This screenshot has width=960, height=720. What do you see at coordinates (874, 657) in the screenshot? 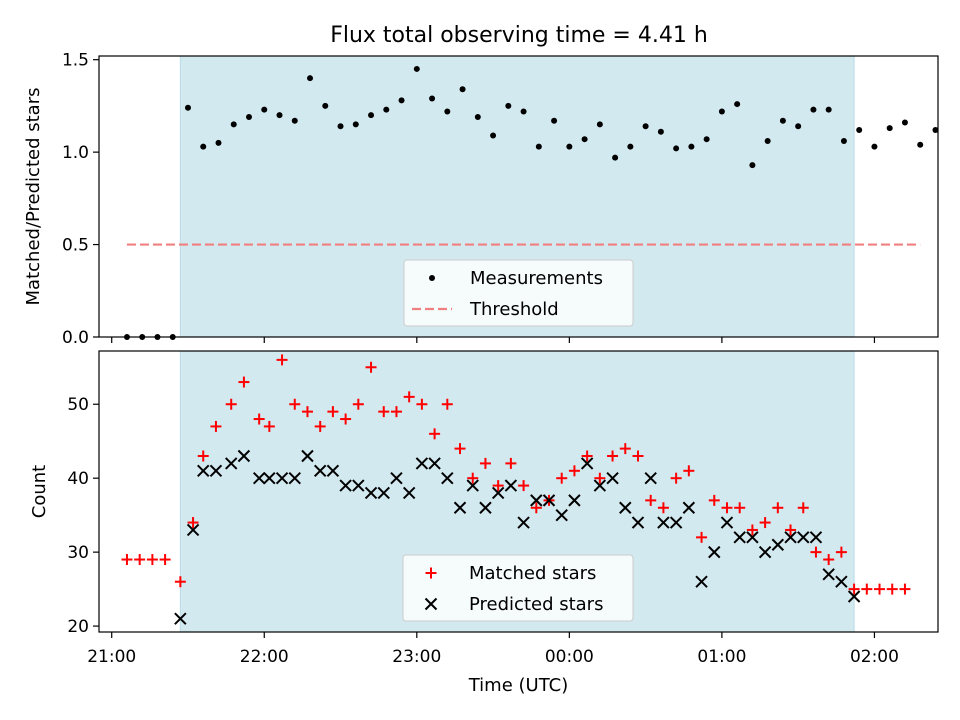
I see `x-tick-label: 02:00` at bounding box center [874, 657].